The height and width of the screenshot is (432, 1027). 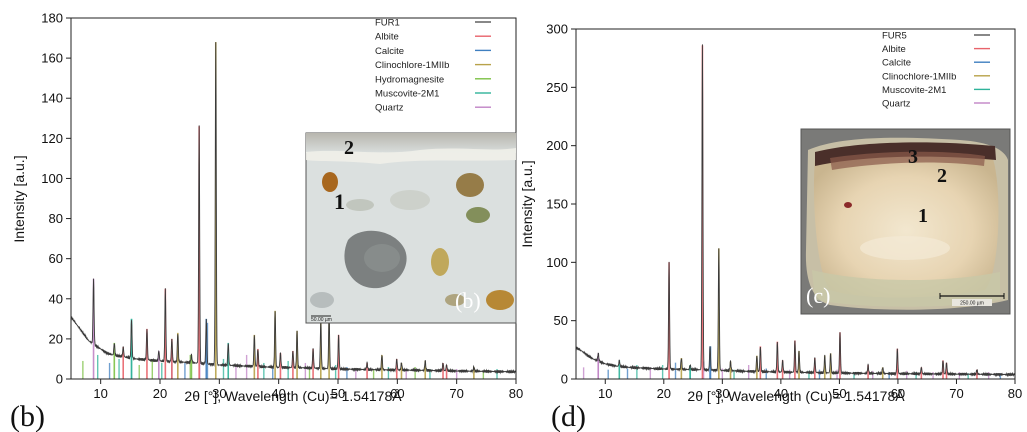 I want to click on y-tick-label: 250, so click(x=557, y=87).